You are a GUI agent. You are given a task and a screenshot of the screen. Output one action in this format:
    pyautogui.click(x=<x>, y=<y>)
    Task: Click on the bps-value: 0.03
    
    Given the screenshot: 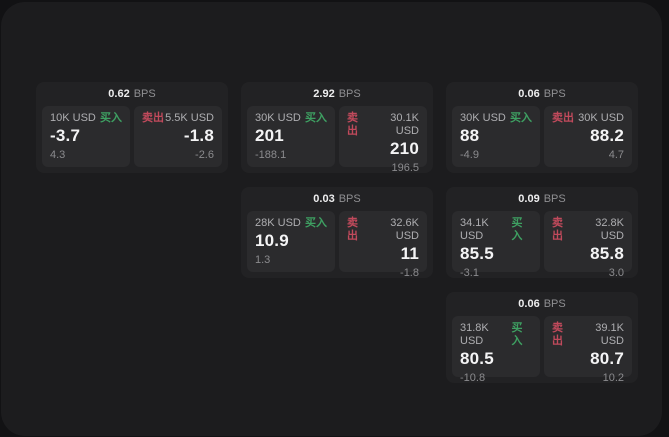 What is the action you would take?
    pyautogui.click(x=324, y=199)
    